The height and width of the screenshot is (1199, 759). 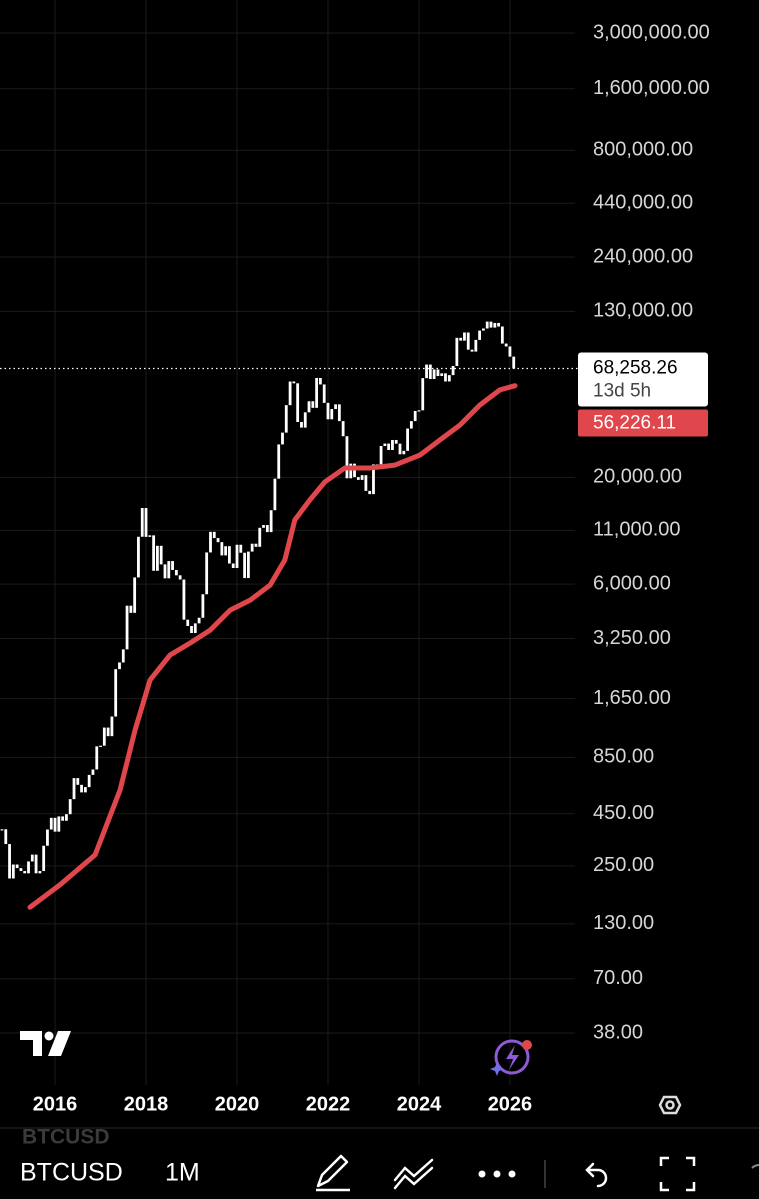 I want to click on ghost-symbol: BTCUSD, so click(x=66, y=1137).